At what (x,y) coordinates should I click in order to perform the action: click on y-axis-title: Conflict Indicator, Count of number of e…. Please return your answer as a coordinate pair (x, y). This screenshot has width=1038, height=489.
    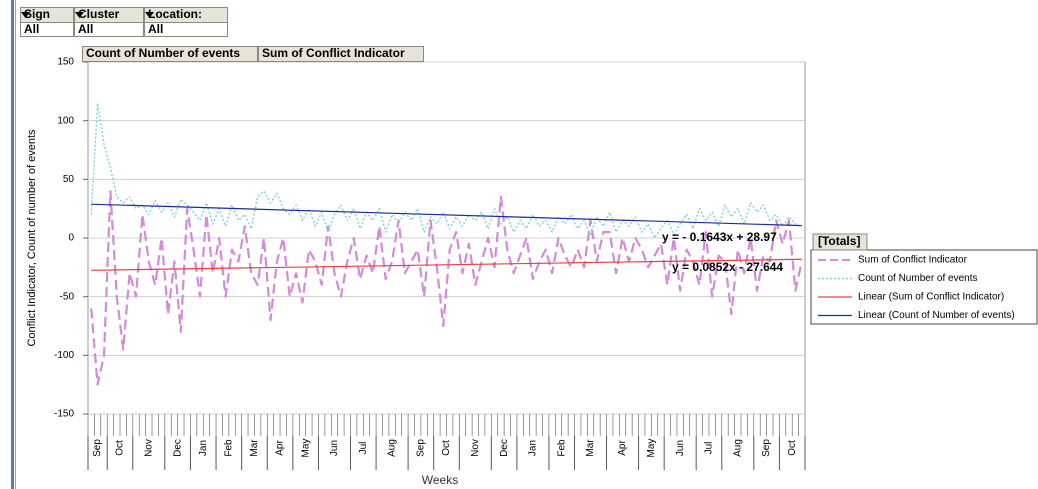
    Looking at the image, I should click on (32, 238).